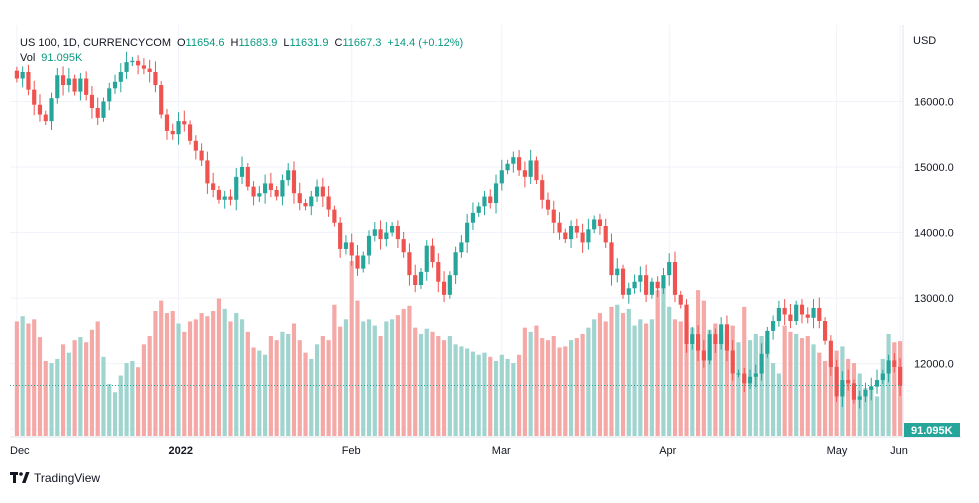  Describe the element at coordinates (286, 43) in the screenshot. I see `low-label: L` at that location.